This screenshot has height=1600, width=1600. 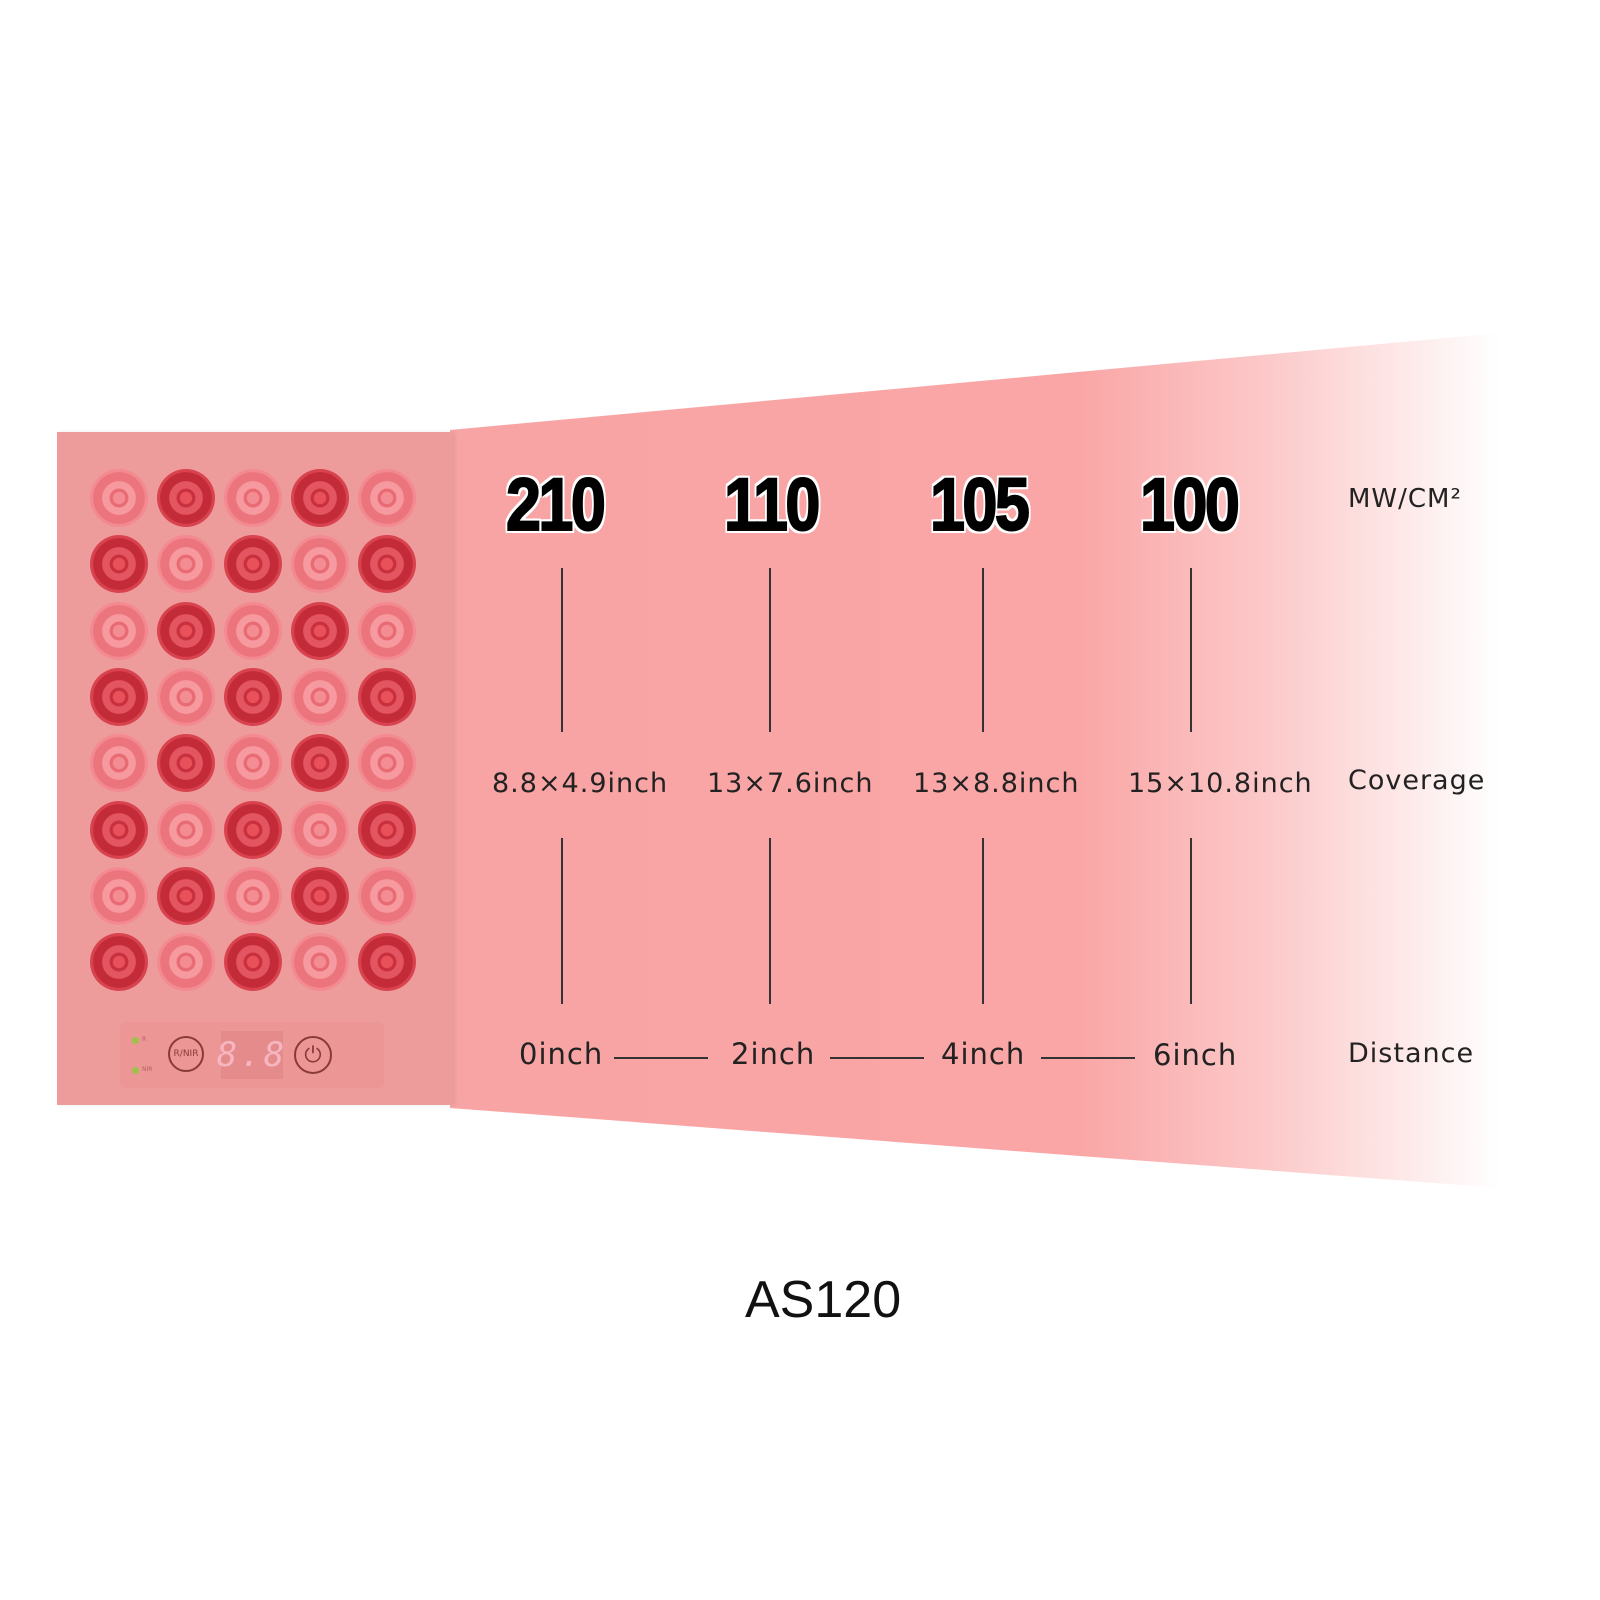 What do you see at coordinates (561, 1054) in the screenshot?
I see `distance-0: 0inch` at bounding box center [561, 1054].